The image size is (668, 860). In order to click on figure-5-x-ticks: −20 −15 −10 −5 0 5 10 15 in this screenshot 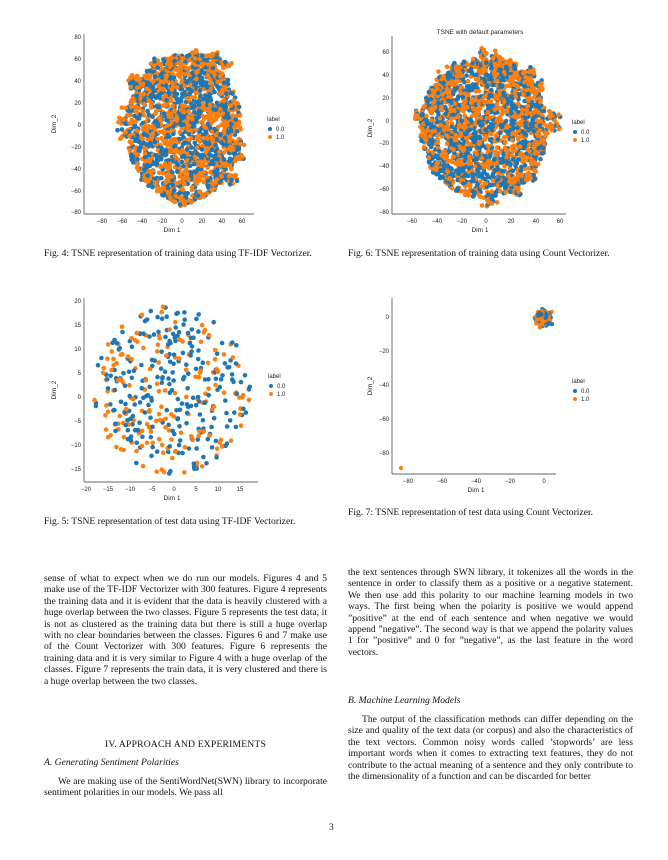, I will do `click(162, 490)`.